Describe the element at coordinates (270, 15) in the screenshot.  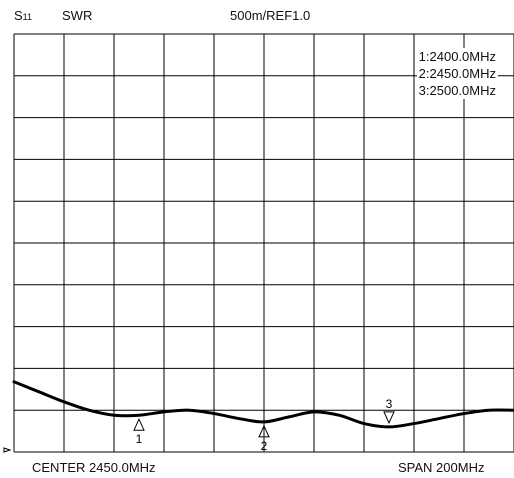
I see `scale-label: 500m/REF1.0` at that location.